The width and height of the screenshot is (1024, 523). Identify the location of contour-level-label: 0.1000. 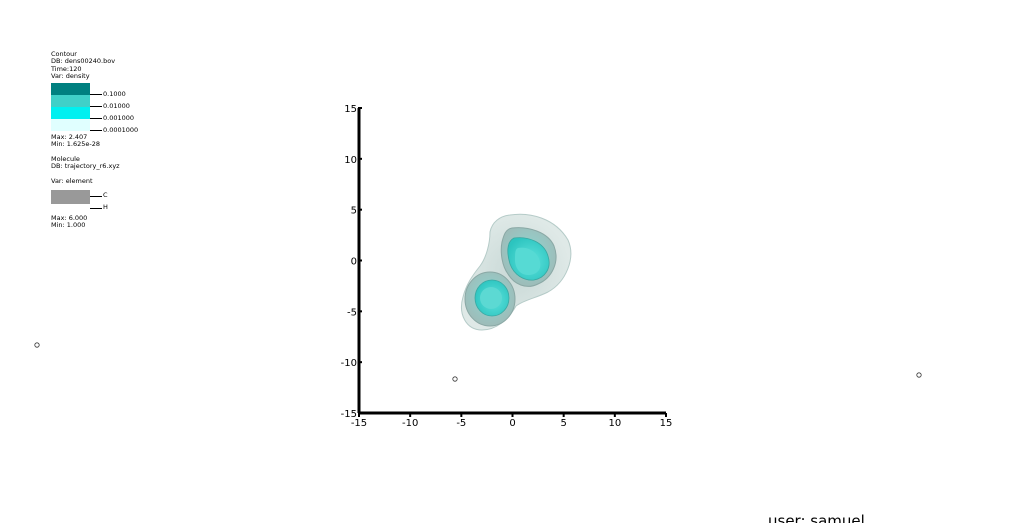
(114, 93).